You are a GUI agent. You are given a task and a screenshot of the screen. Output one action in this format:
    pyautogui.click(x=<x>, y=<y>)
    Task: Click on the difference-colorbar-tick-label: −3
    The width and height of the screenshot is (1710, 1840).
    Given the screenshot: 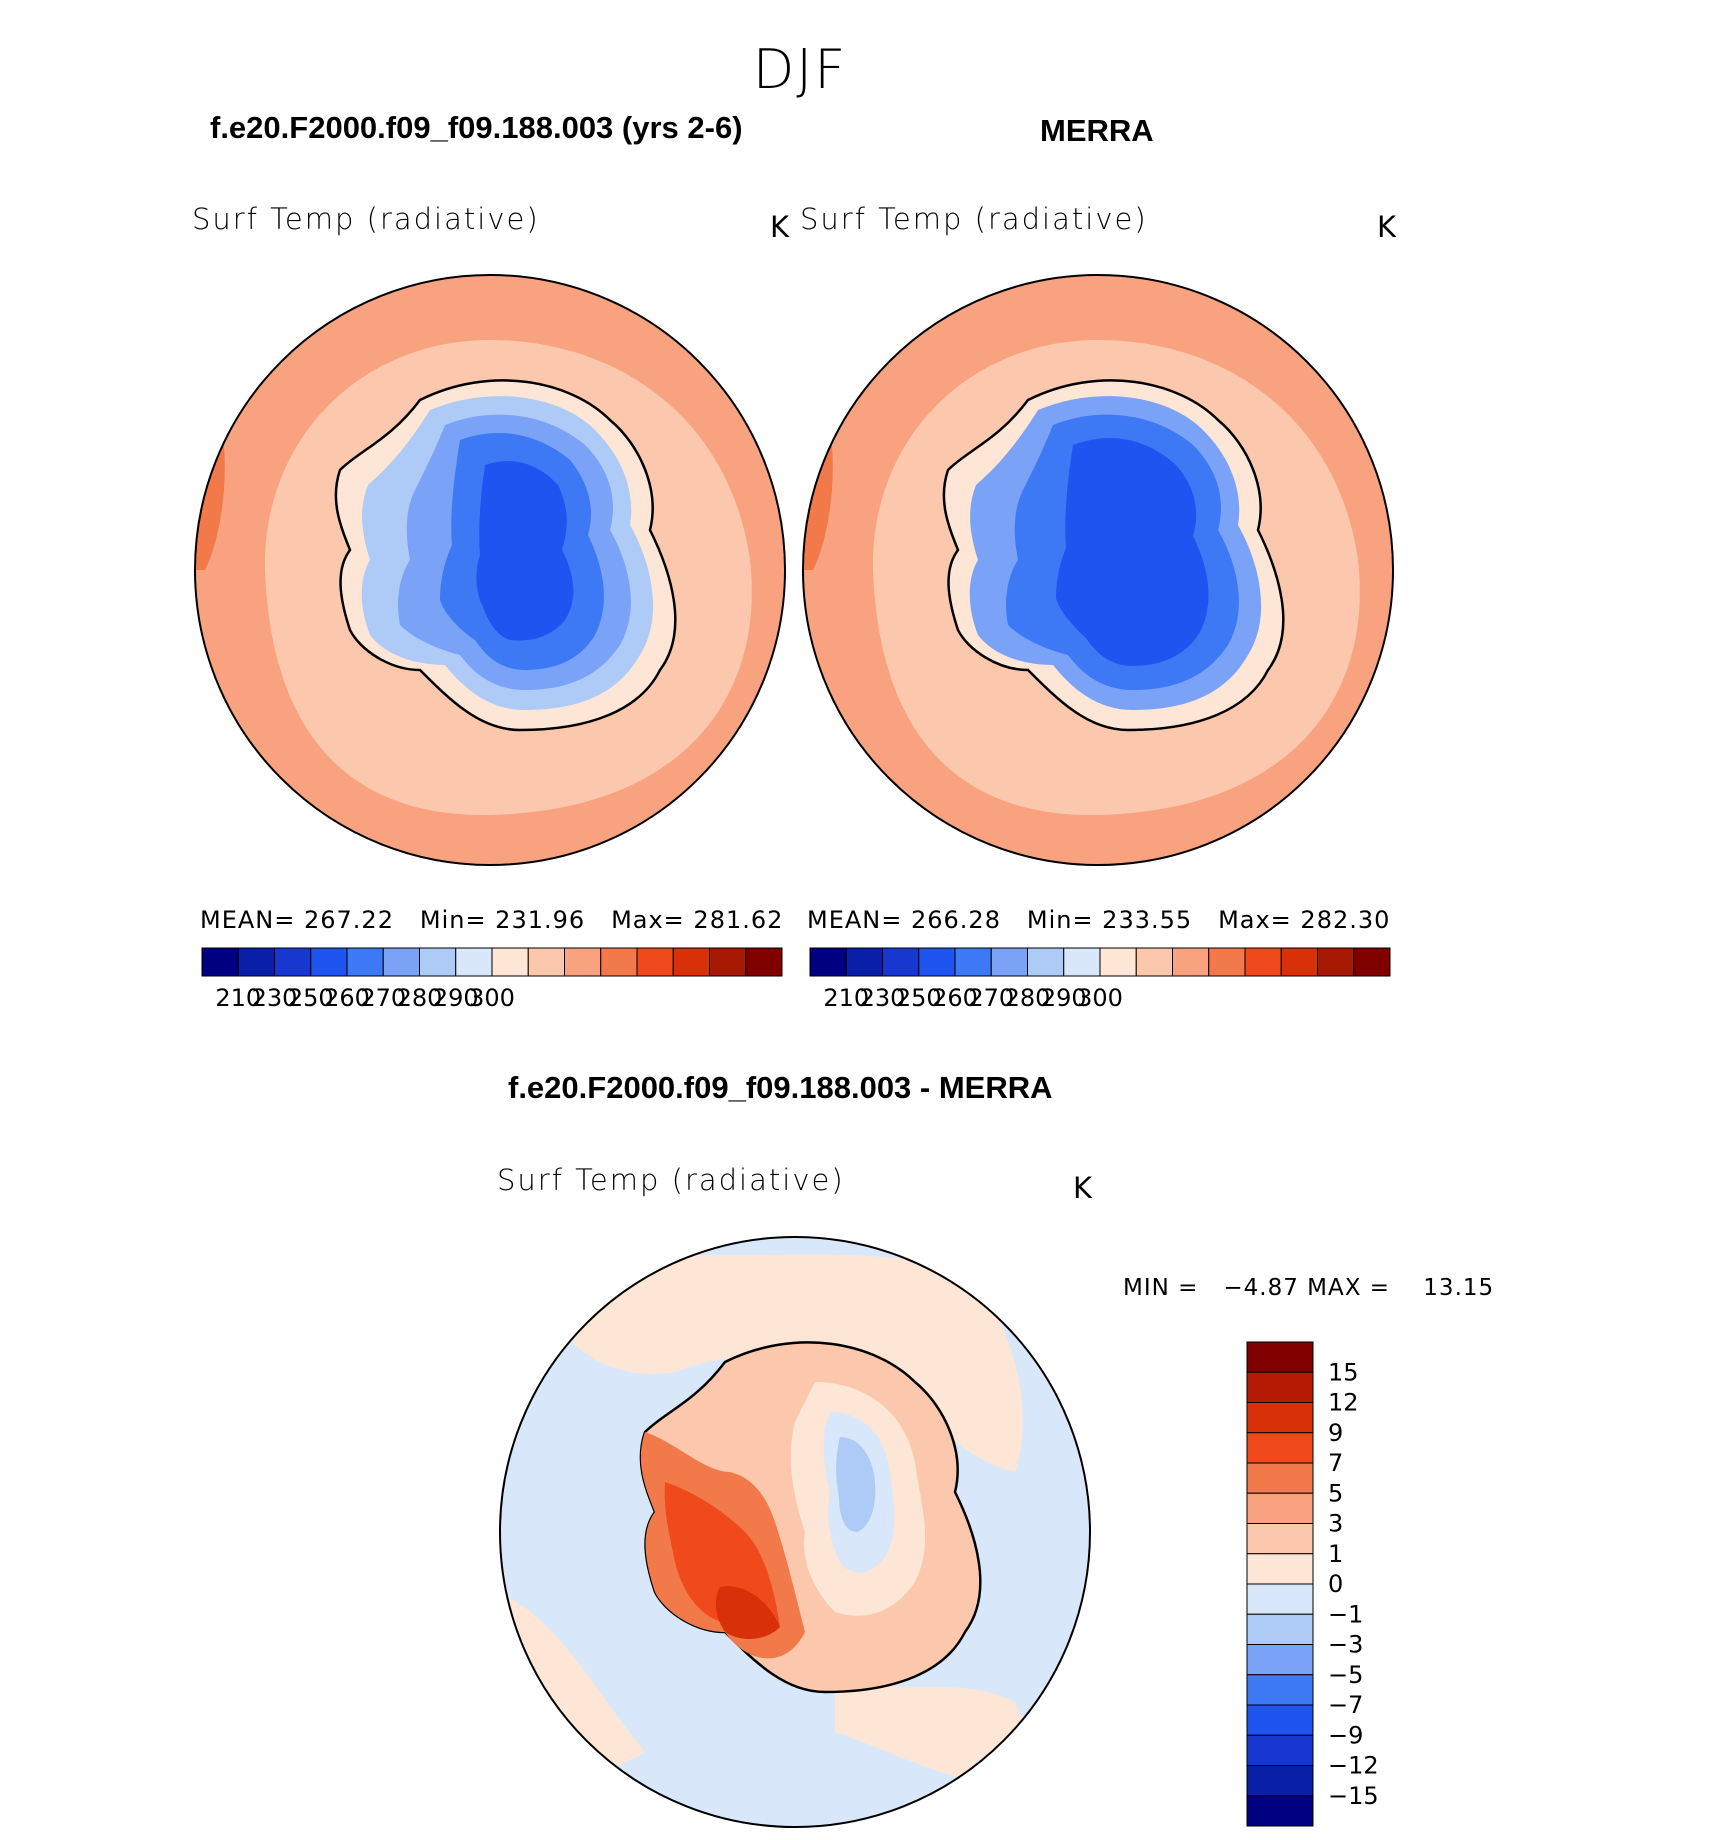 What is the action you would take?
    pyautogui.click(x=1345, y=1645)
    